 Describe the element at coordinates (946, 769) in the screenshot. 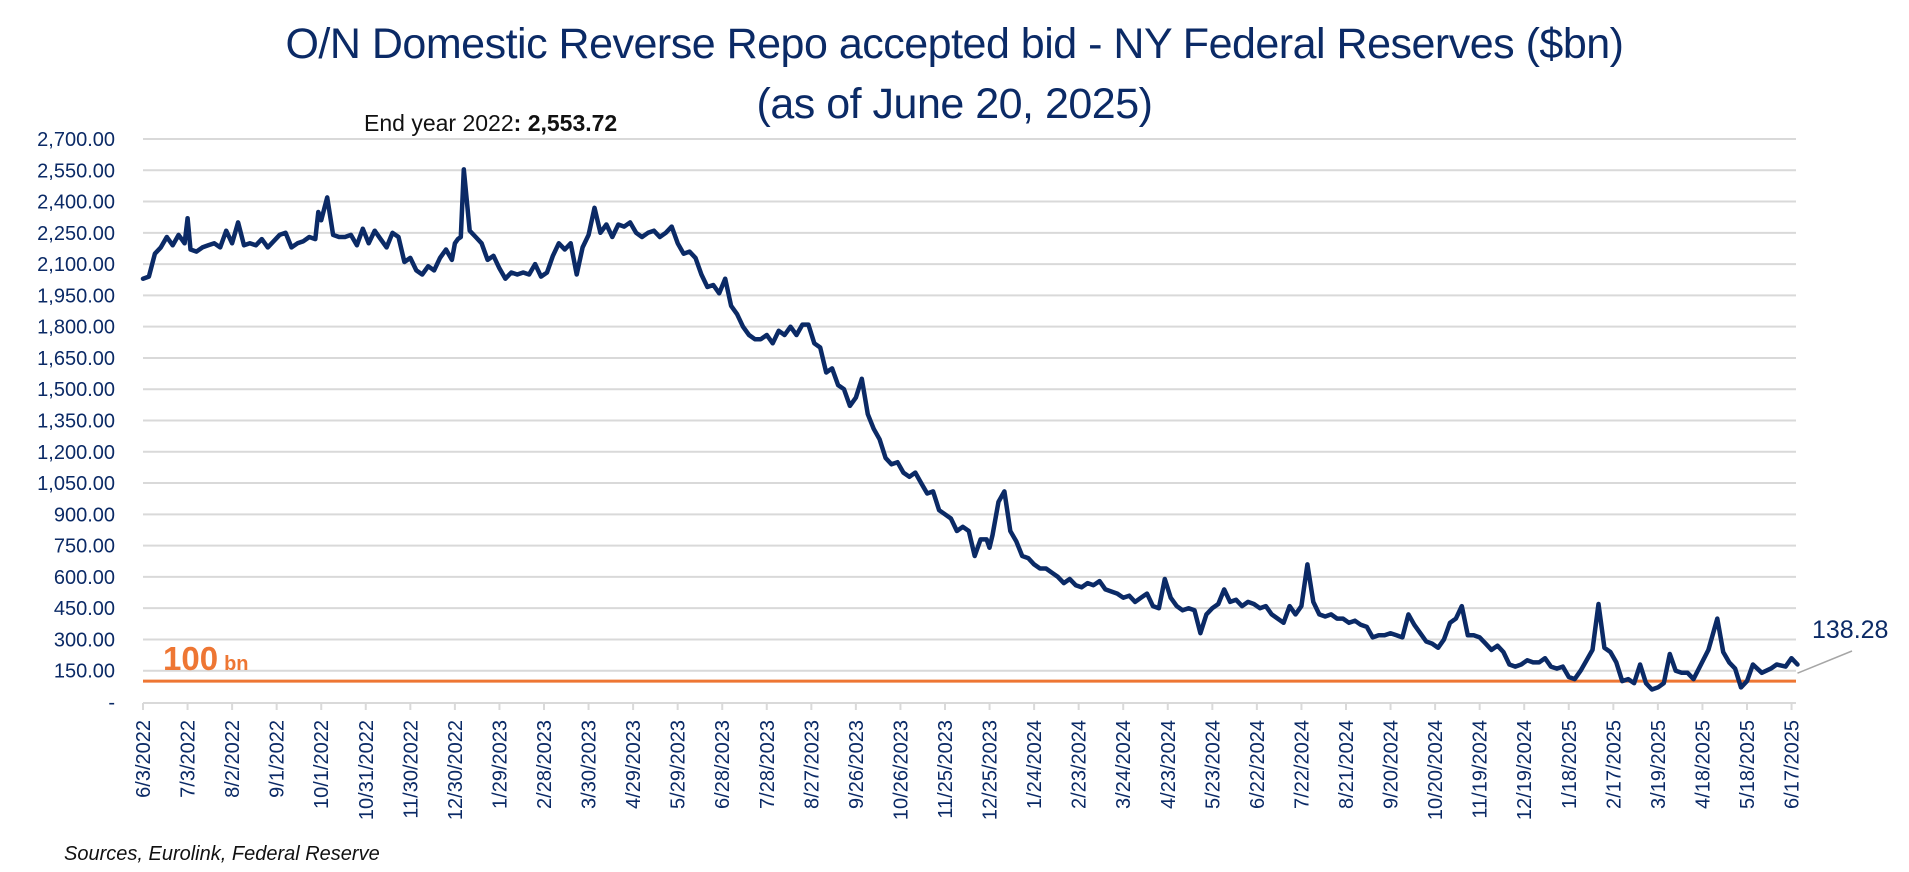

I see `x-tick-label: 11/25/2023` at that location.